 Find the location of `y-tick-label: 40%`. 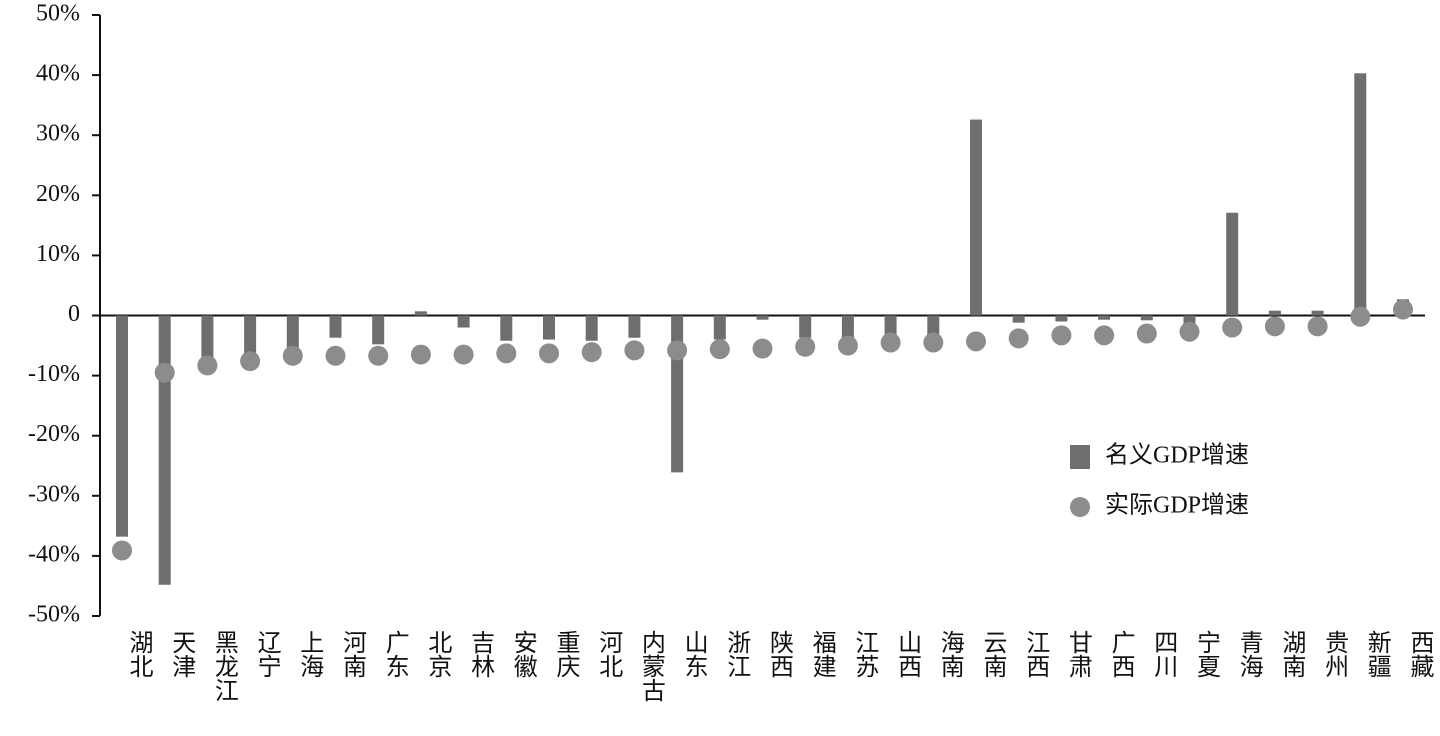

y-tick-label: 40% is located at coordinates (58, 74).